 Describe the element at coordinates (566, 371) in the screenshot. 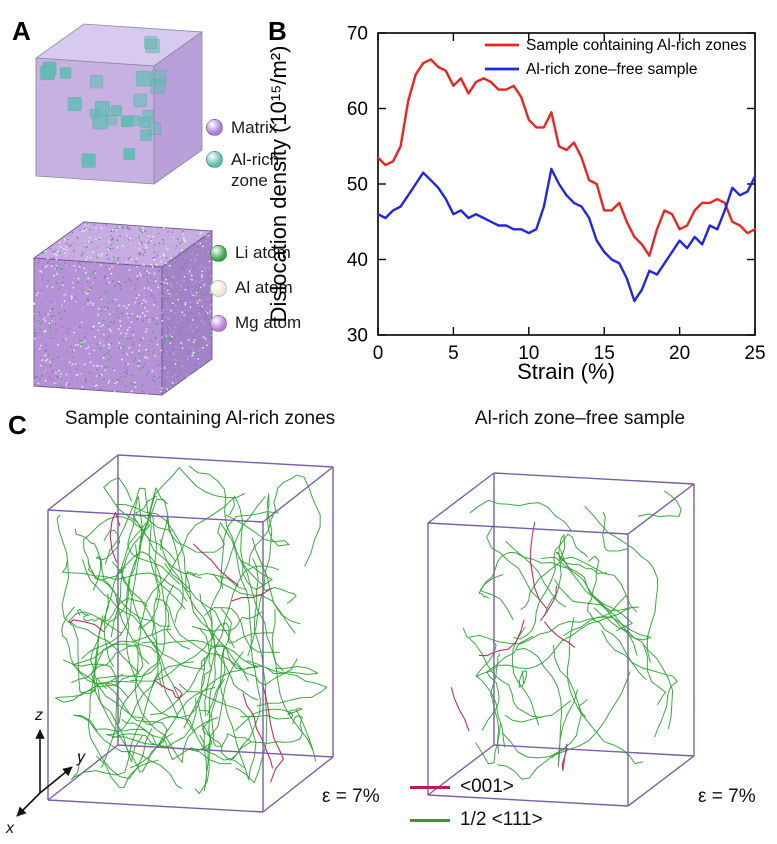

I see `x-axis-title: Strain (%)` at that location.